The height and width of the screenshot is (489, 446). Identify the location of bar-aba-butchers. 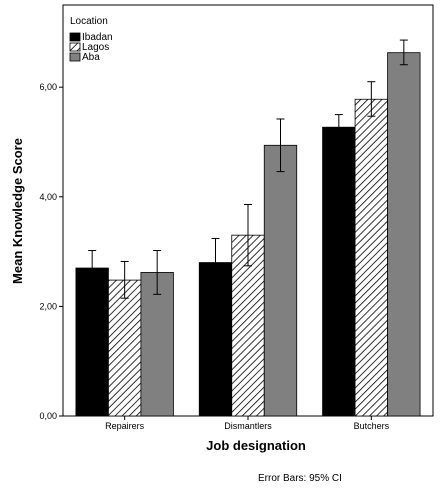
(404, 234).